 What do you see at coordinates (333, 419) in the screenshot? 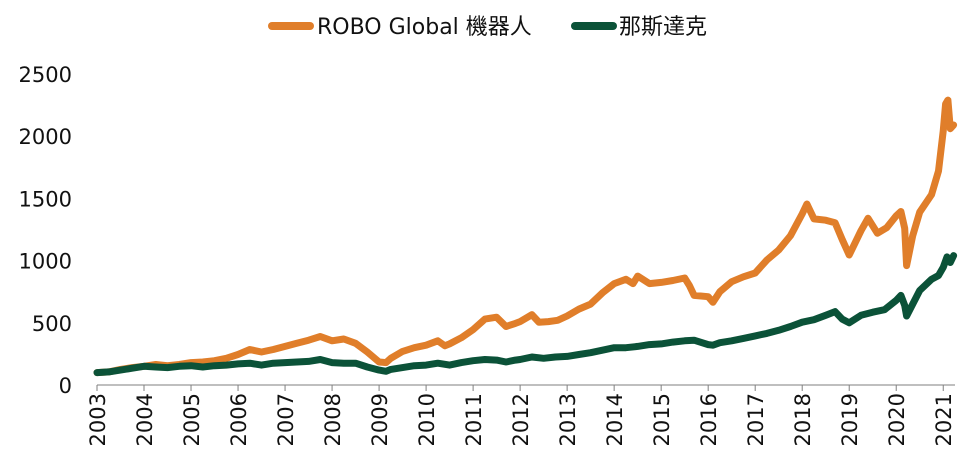
I see `x-tick-label: 2008` at bounding box center [333, 419].